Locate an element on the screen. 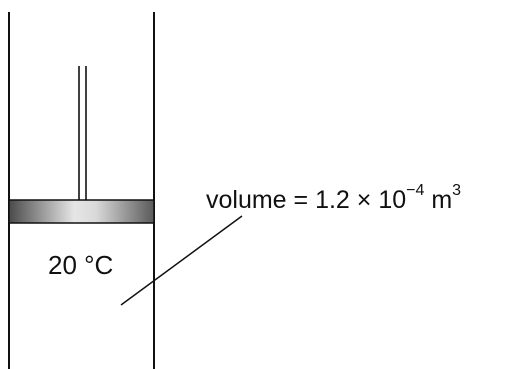  piston-rod is located at coordinates (82, 133).